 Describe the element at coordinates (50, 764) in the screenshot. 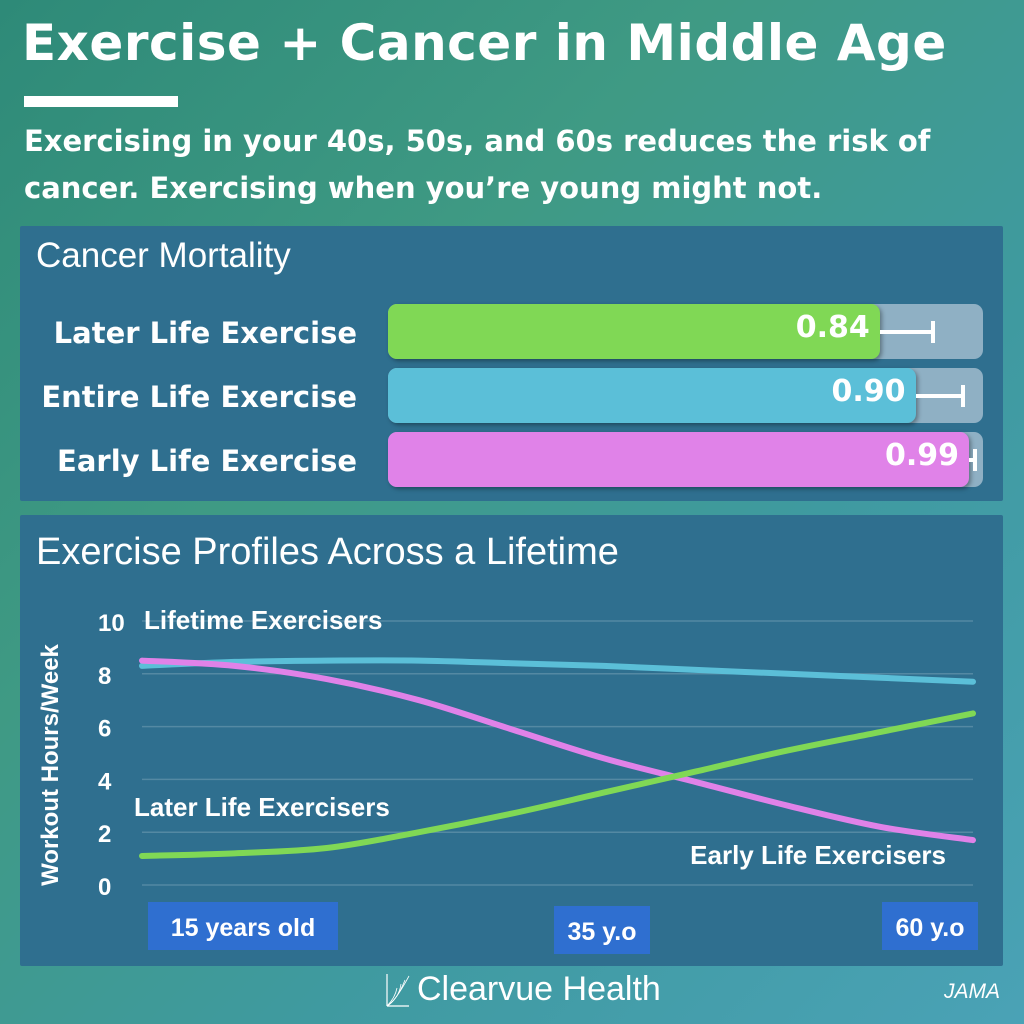

I see `y-axis-label: Workout Hours/Week` at that location.